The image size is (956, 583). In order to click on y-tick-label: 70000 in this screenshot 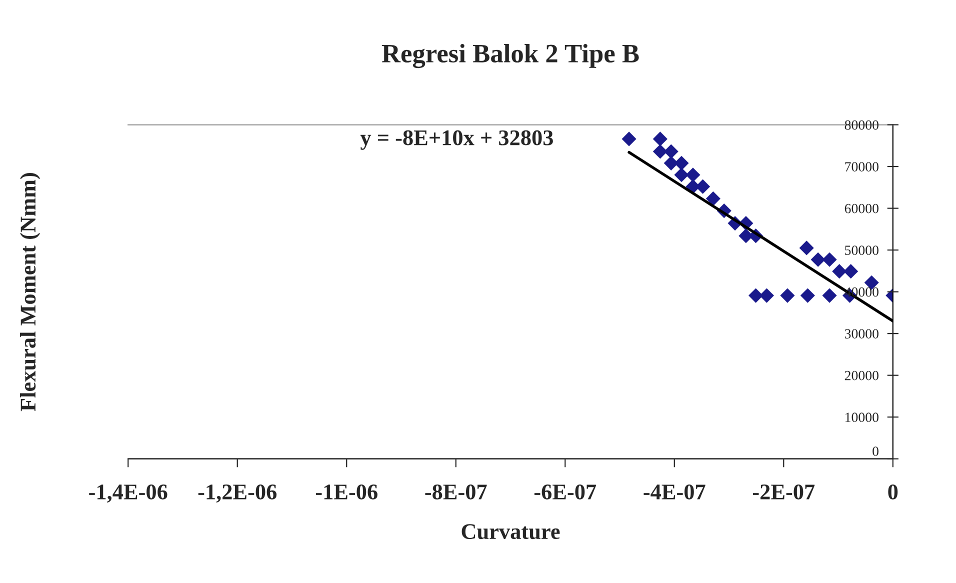, I will do `click(861, 167)`.